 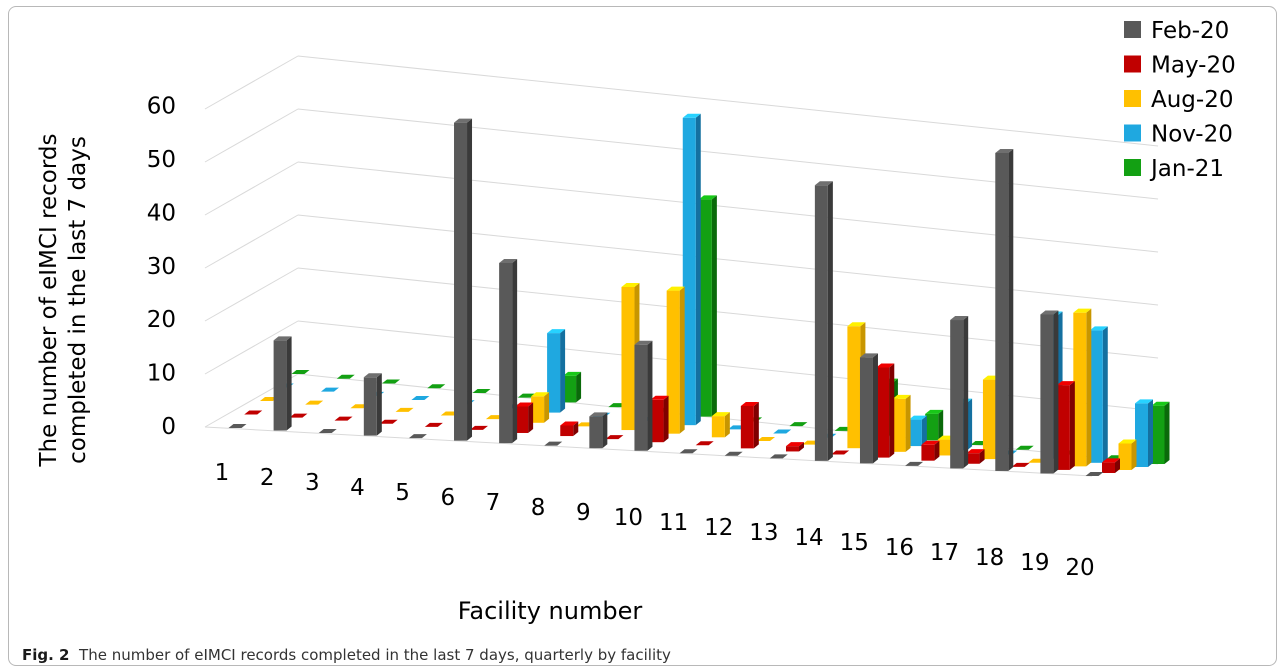 I want to click on x-tick-label: 11, so click(x=673, y=523).